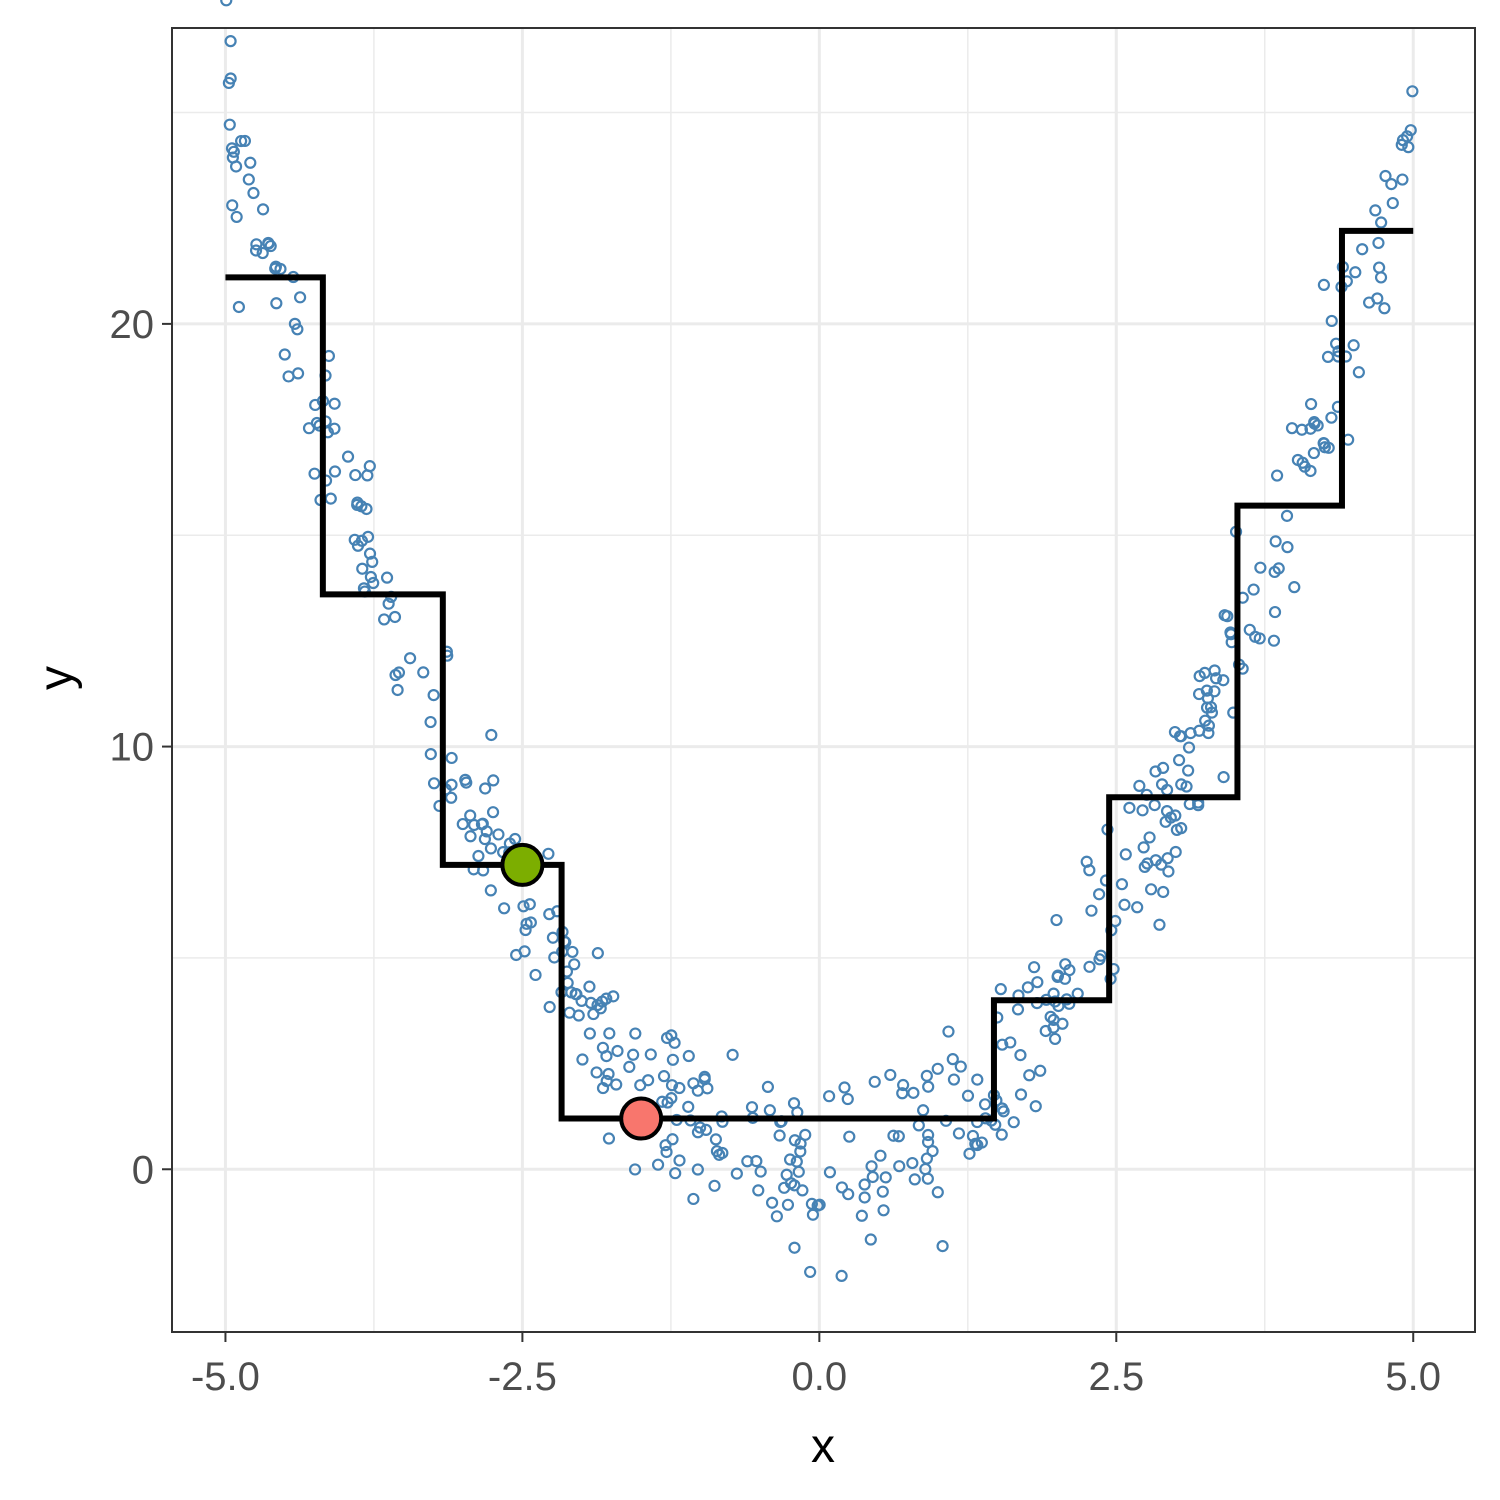 Image resolution: width=1500 pixels, height=1500 pixels. What do you see at coordinates (225, 1377) in the screenshot?
I see `x-tick-label: -5.0` at bounding box center [225, 1377].